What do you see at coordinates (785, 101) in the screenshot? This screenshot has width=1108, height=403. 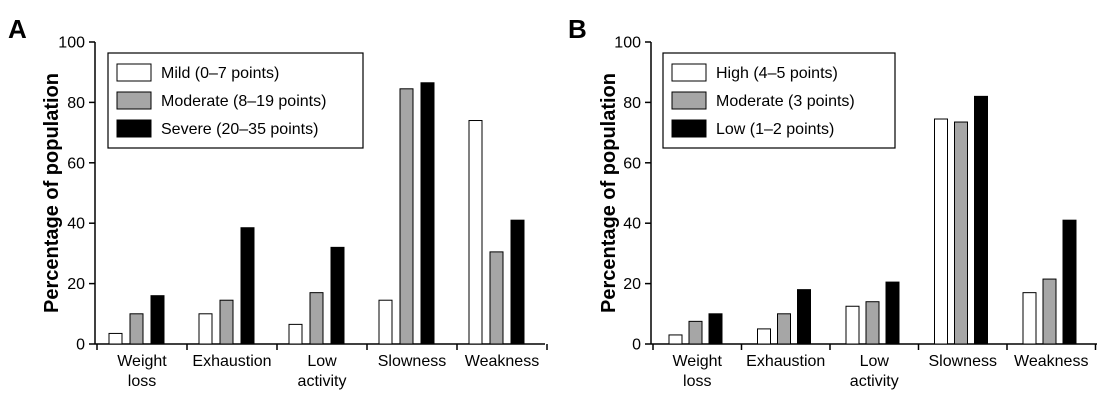 I see `legend-label: Moderate (3 points)` at bounding box center [785, 101].